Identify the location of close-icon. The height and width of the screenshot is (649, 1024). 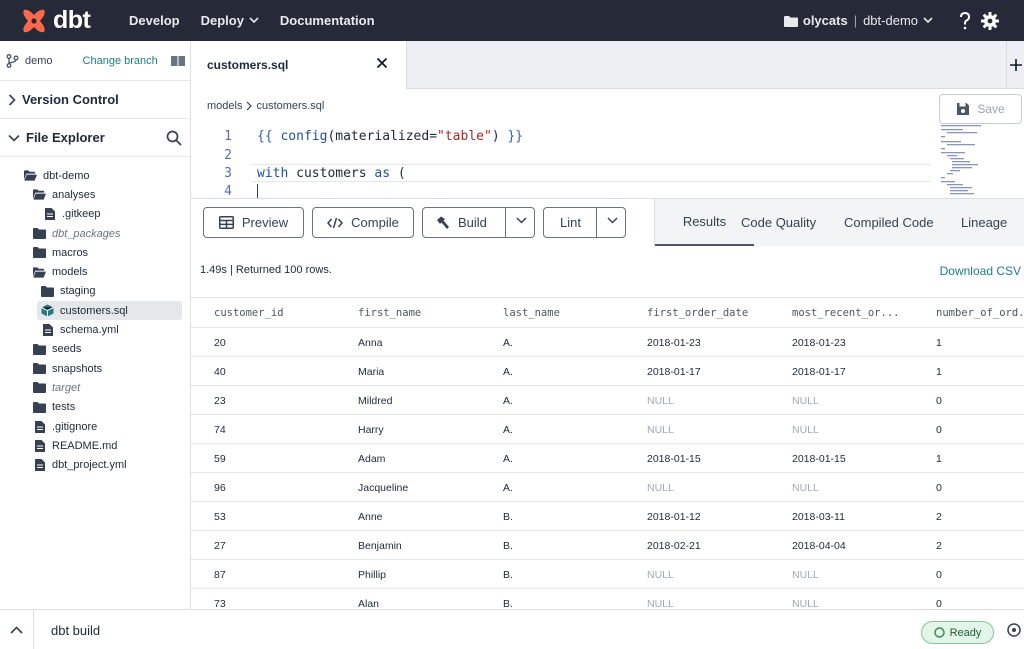
(382, 63).